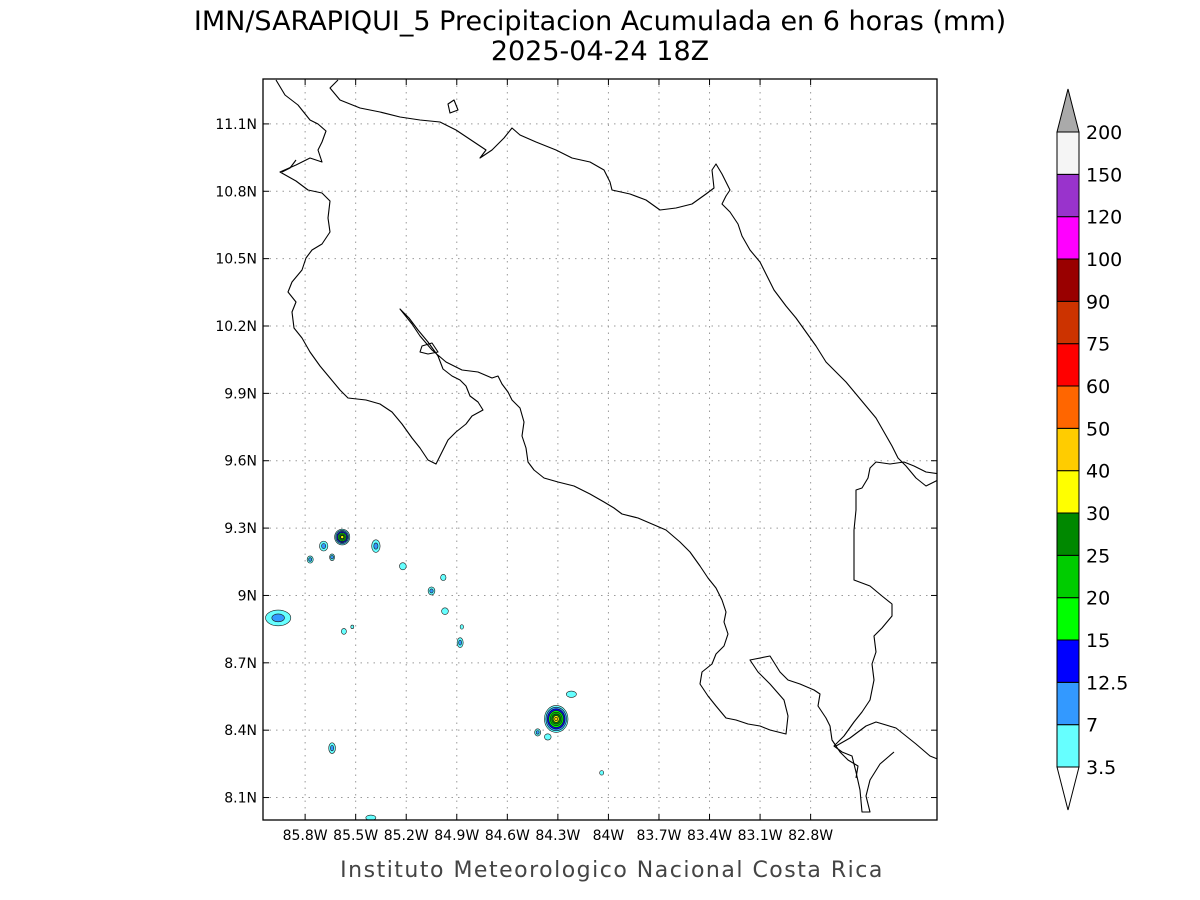 This screenshot has width=1200, height=900. What do you see at coordinates (236, 125) in the screenshot?
I see `y-tick-label: 11.1N` at bounding box center [236, 125].